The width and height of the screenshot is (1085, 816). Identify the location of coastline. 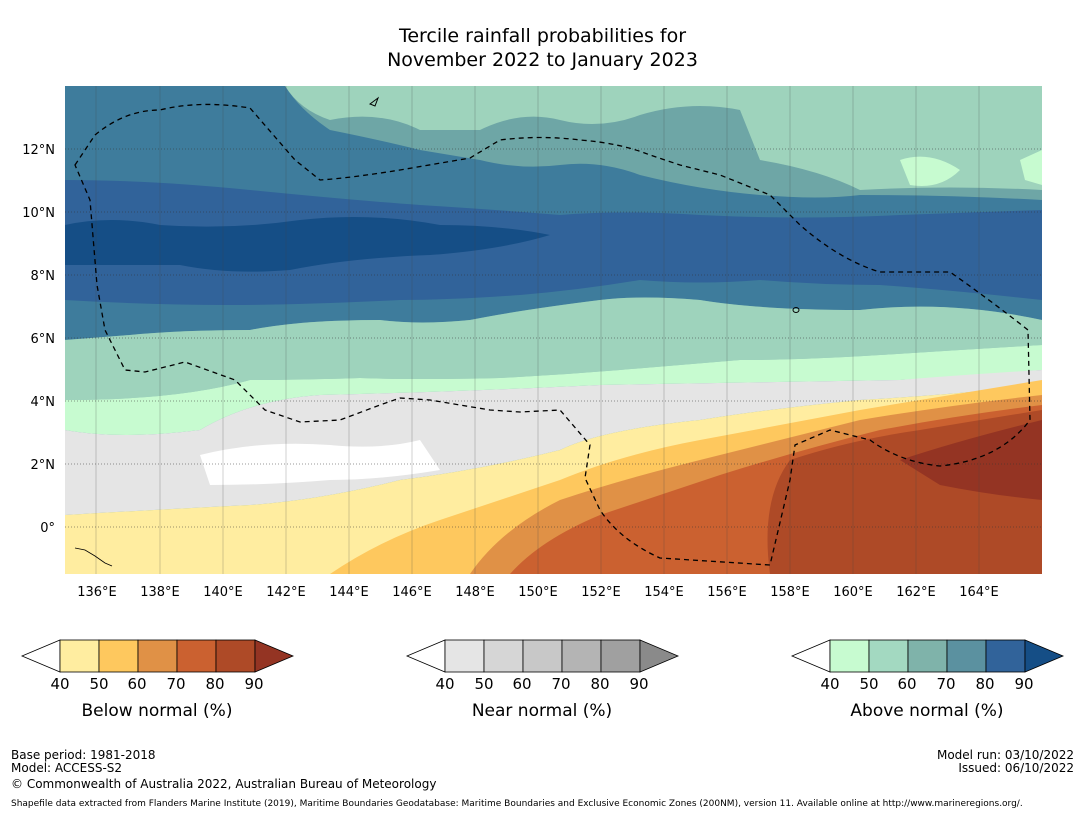
(93, 557).